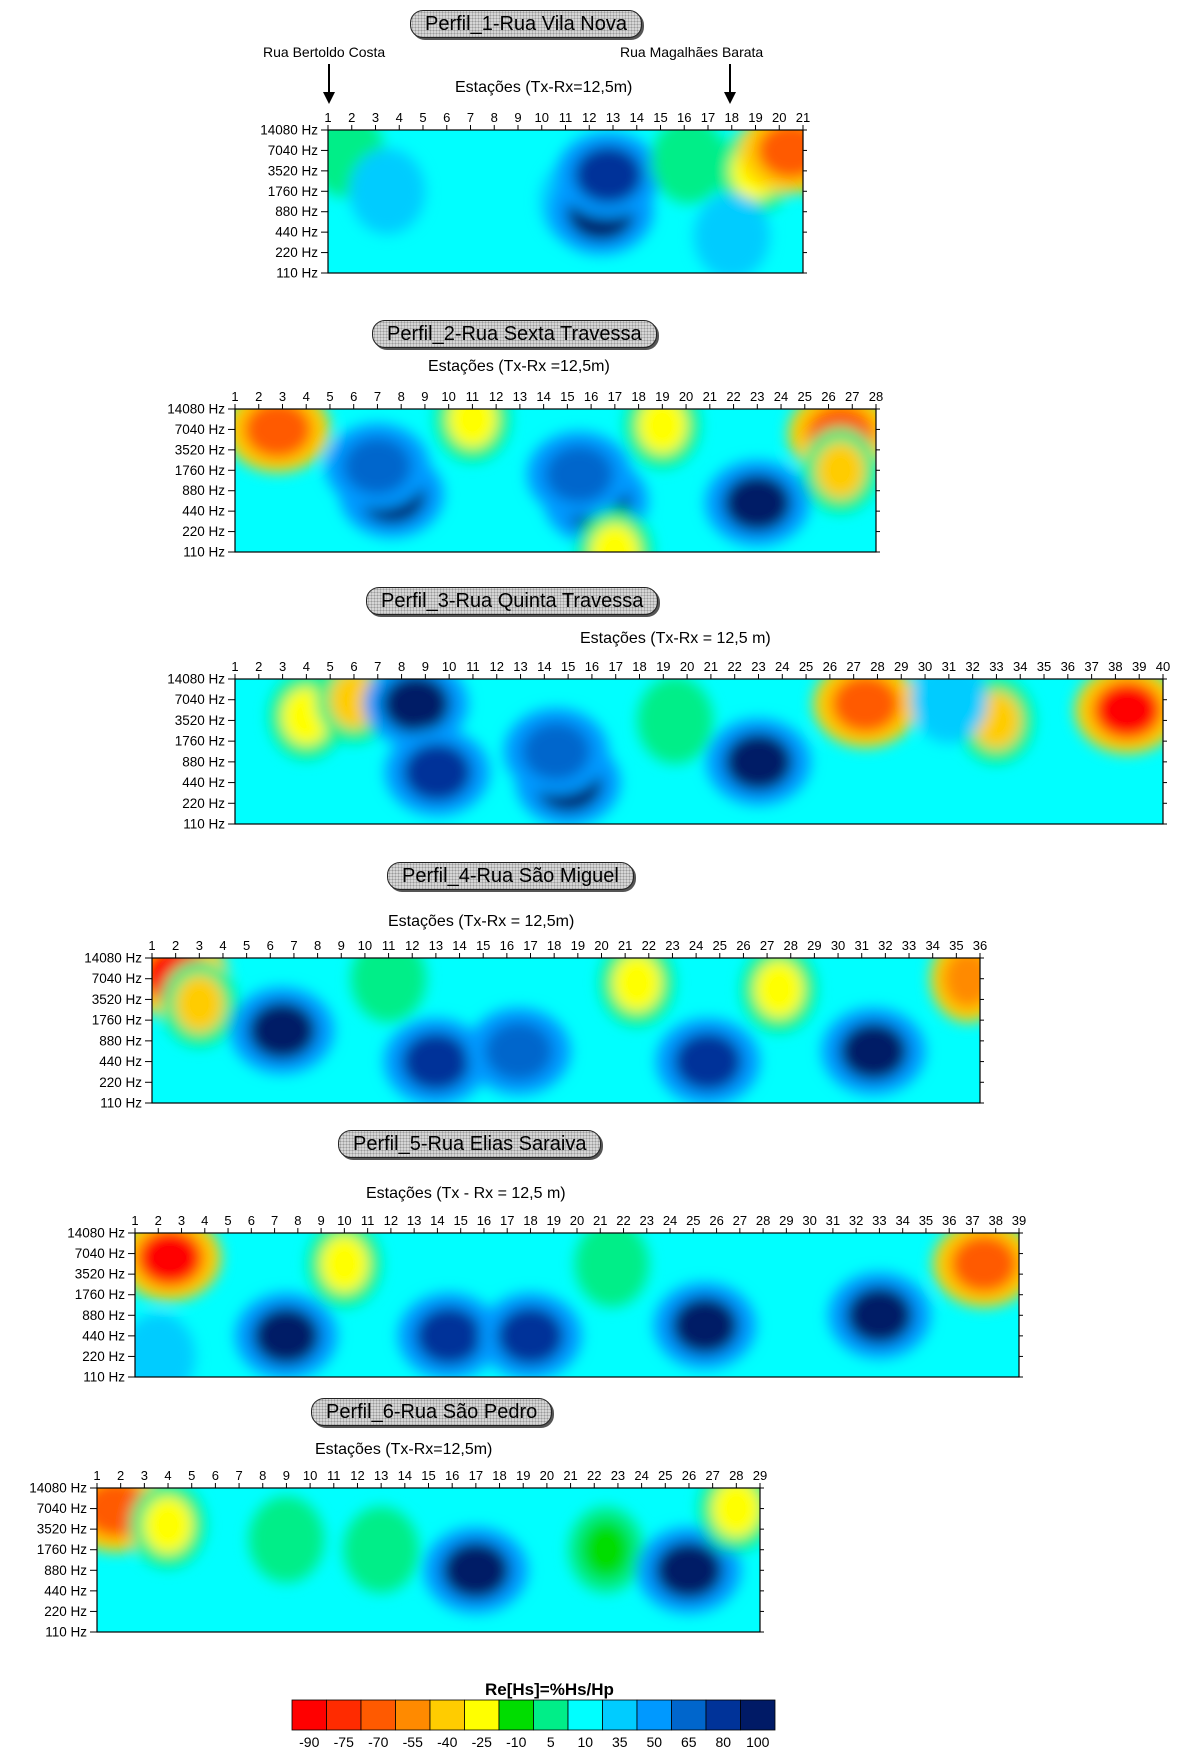 This screenshot has height=1762, width=1183. I want to click on station-label: 35, so click(1044, 666).